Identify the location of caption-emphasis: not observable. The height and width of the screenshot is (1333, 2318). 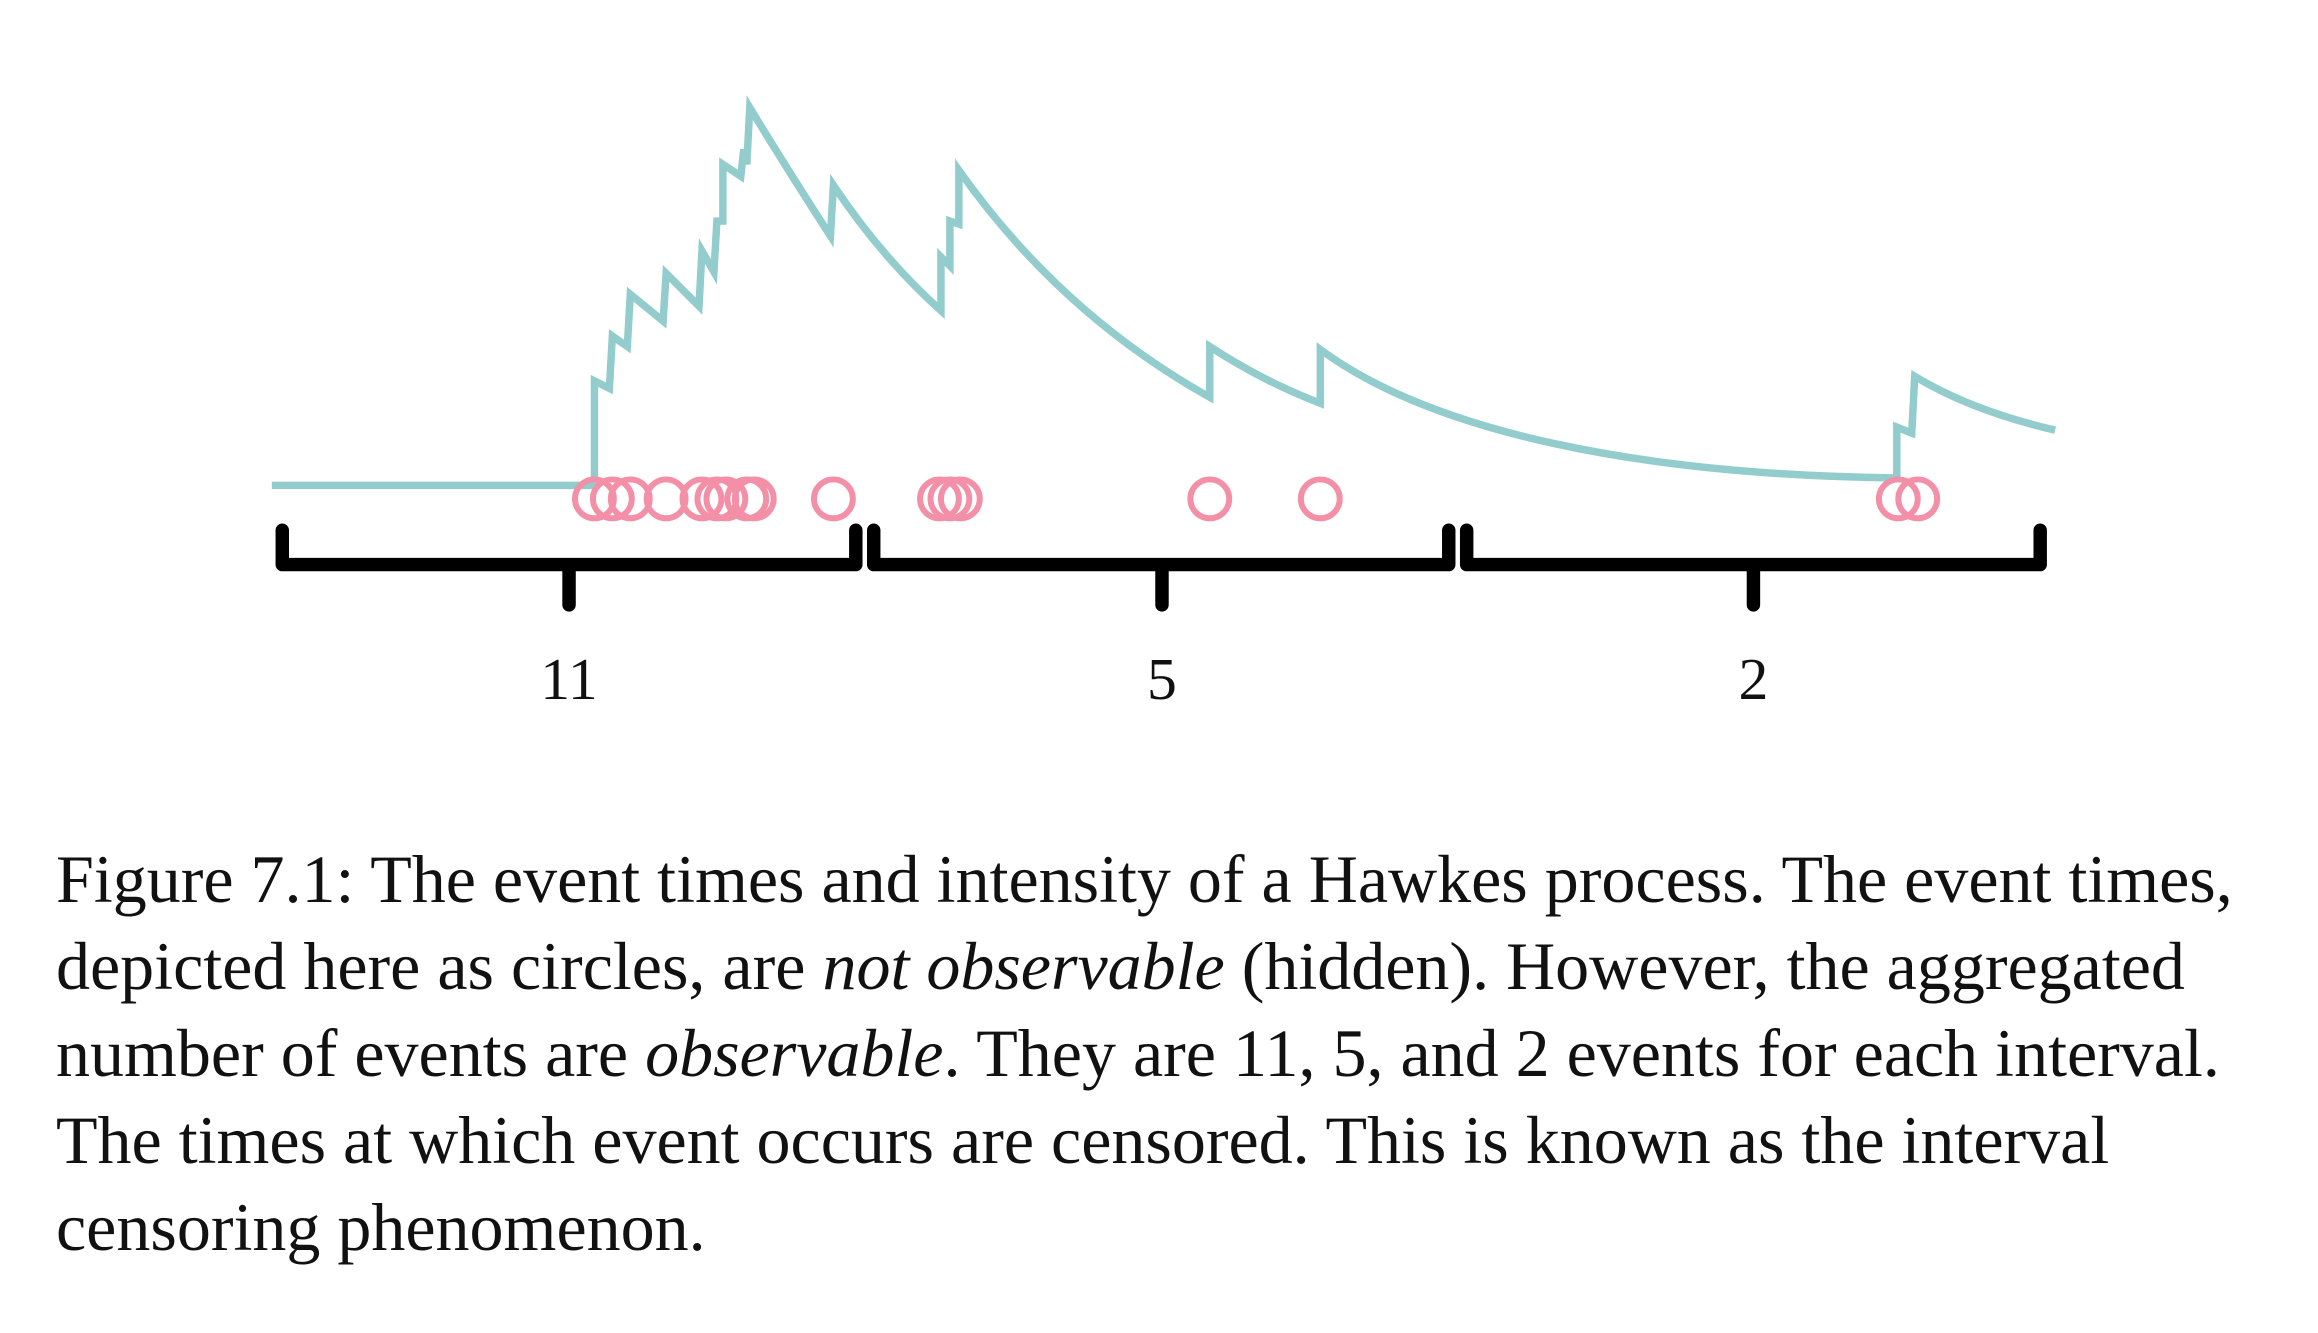
(1023, 966).